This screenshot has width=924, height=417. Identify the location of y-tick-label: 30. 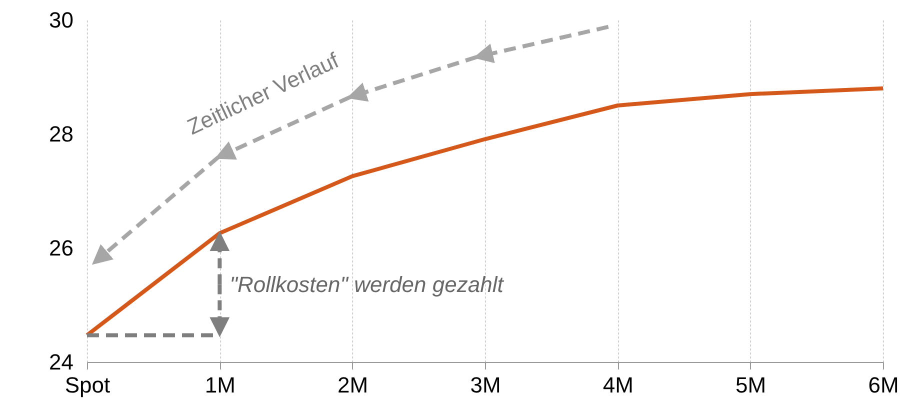
(61, 20).